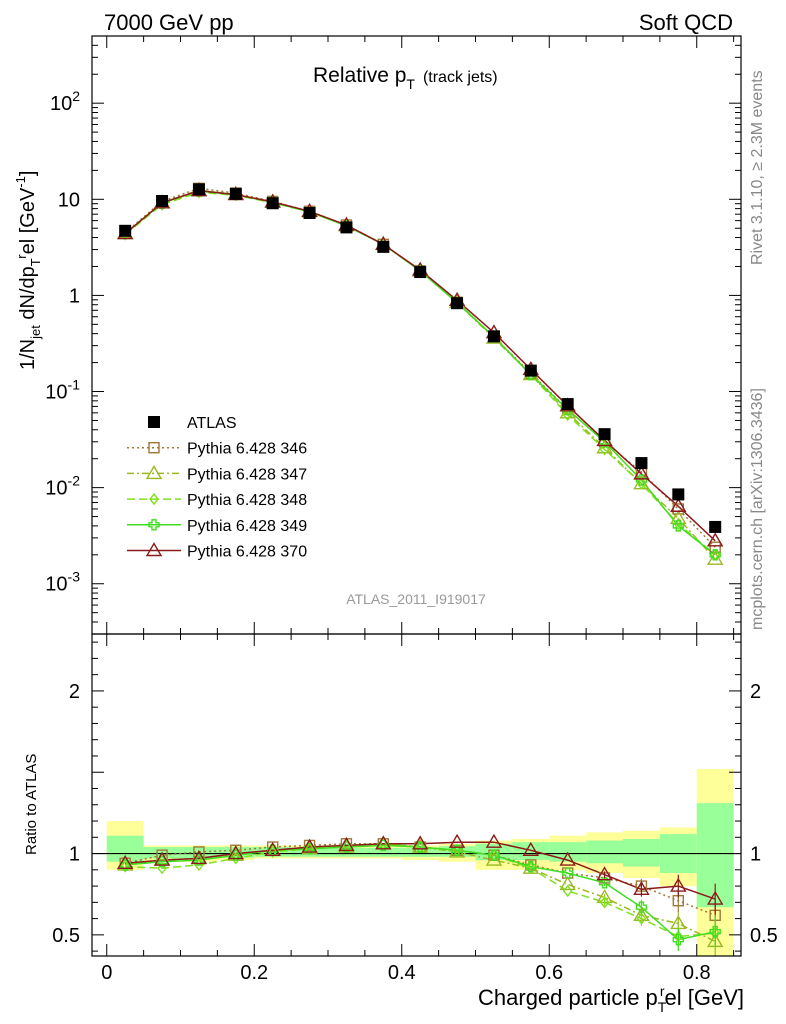 The width and height of the screenshot is (786, 1024). I want to click on ratio-ytick-labels-right: 0.5 1 2, so click(764, 814).